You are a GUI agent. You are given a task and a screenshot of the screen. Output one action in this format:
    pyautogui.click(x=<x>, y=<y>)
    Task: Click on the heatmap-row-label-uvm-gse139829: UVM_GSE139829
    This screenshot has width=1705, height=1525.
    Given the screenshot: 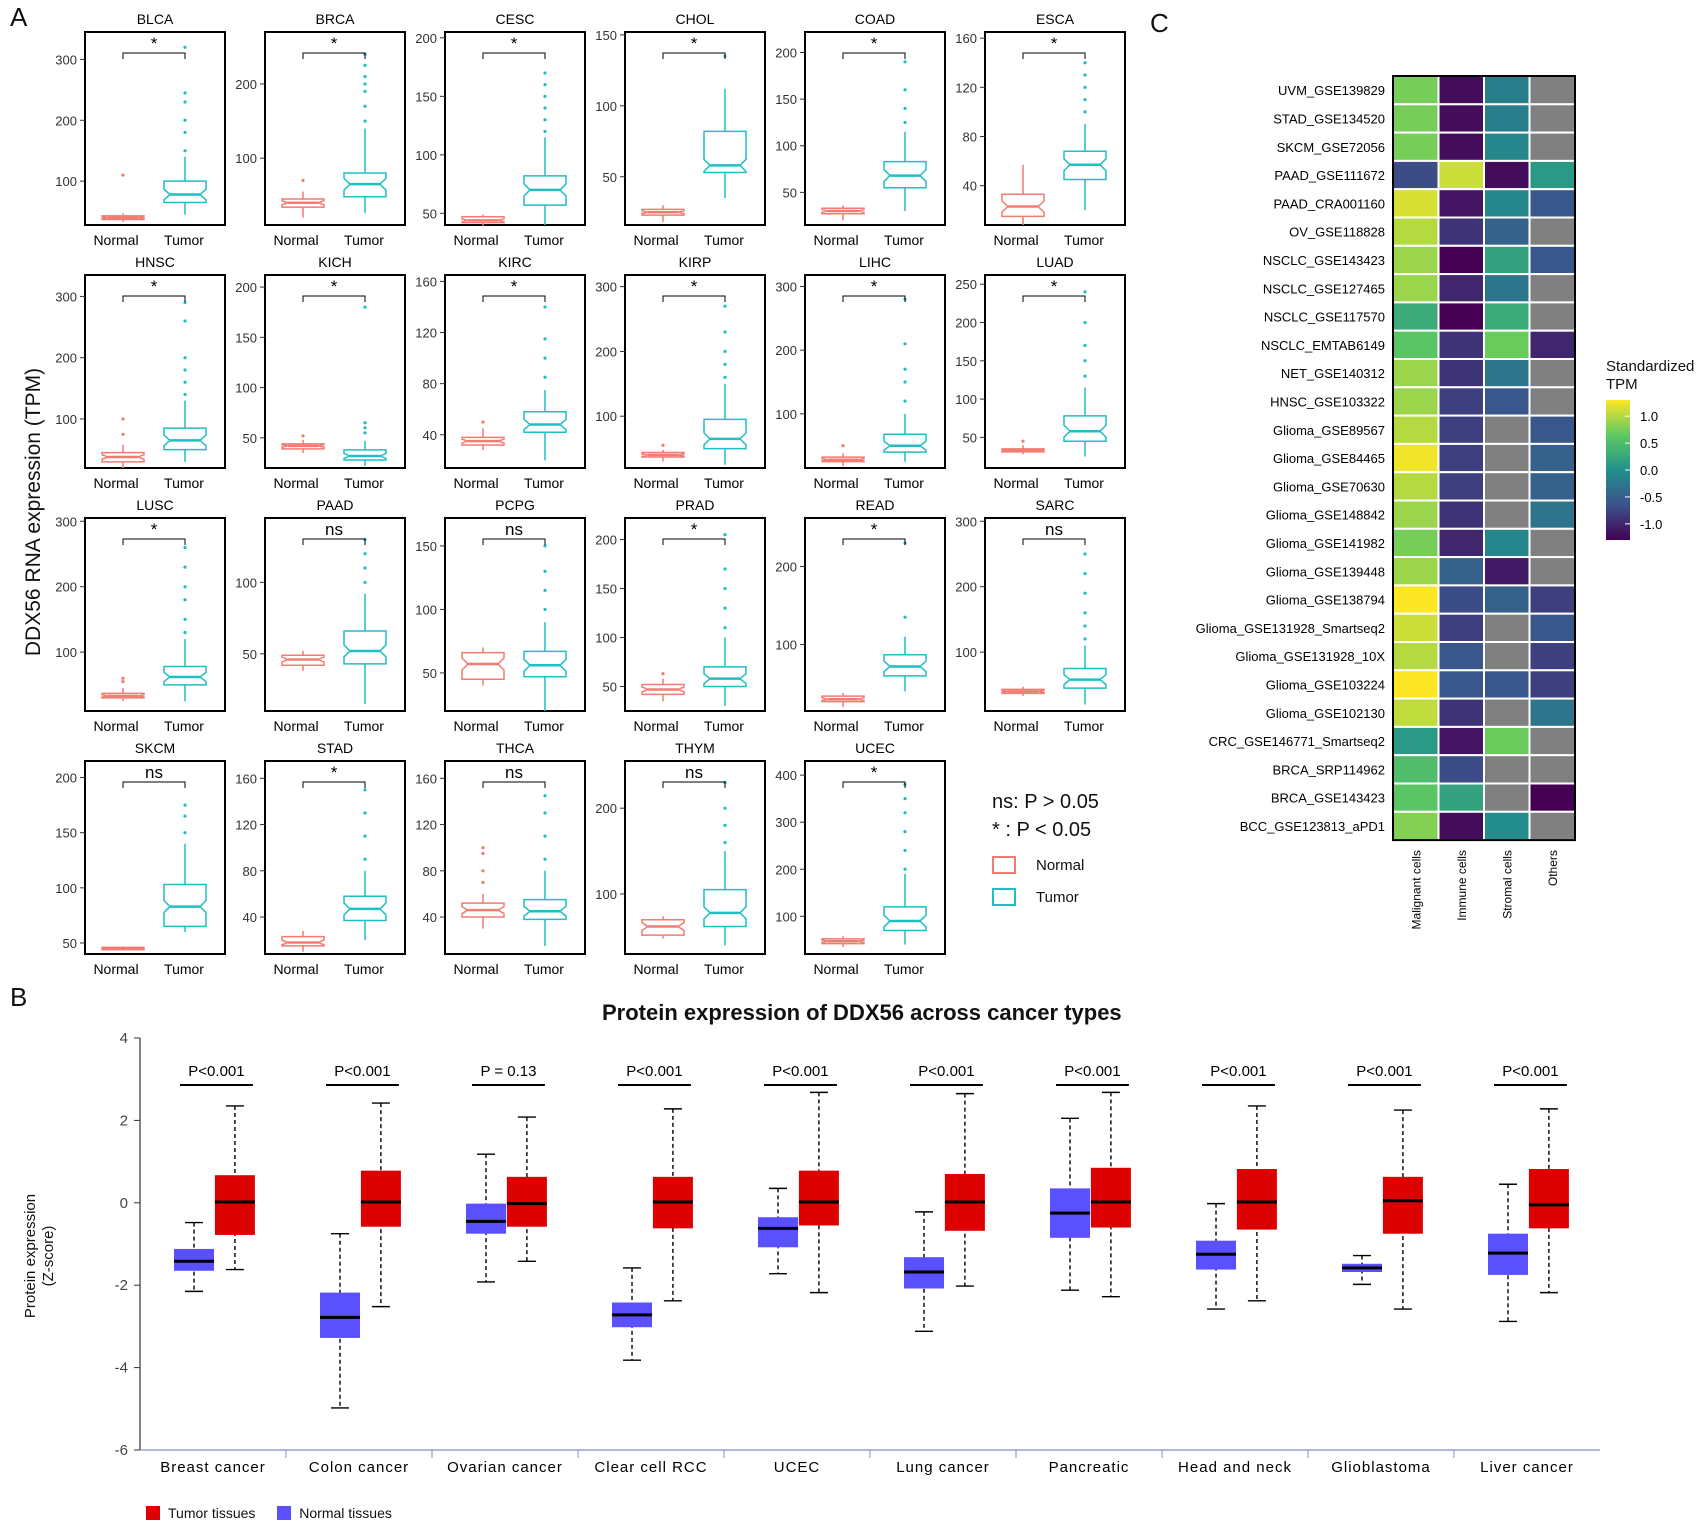 What is the action you would take?
    pyautogui.click(x=1331, y=90)
    